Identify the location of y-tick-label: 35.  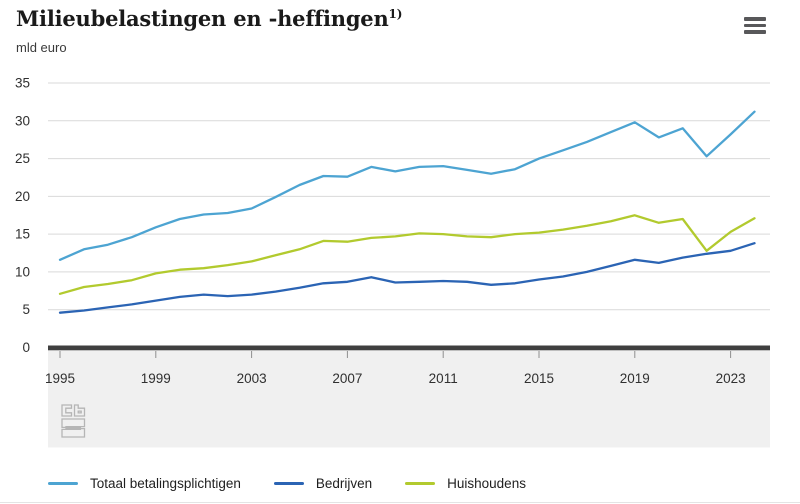
(22, 83).